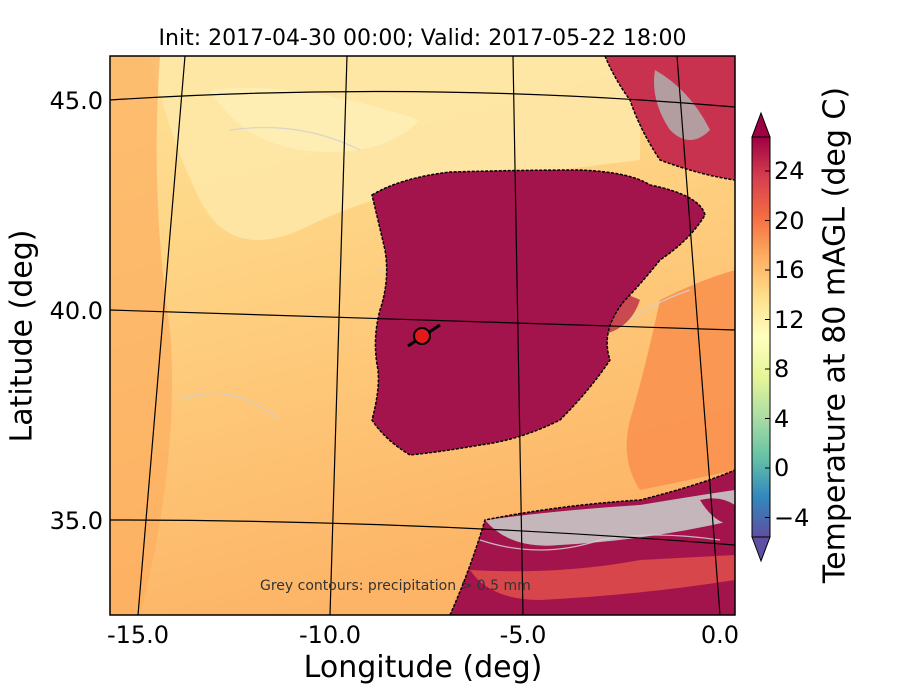 The width and height of the screenshot is (900, 700). I want to click on x-tick-label: -15.0, so click(138, 635).